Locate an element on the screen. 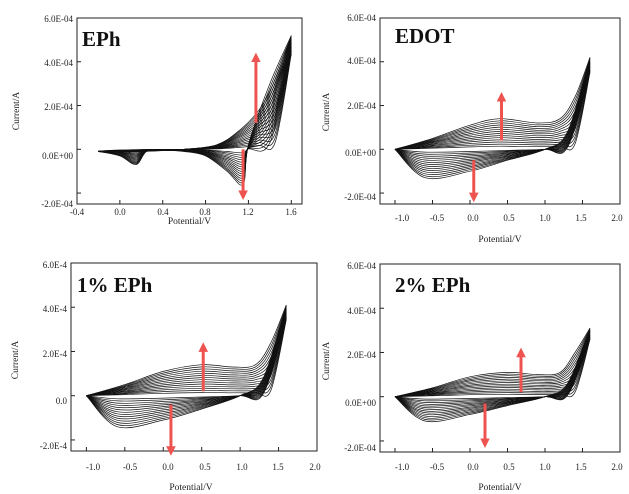 Image resolution: width=629 pixels, height=494 pixels. plot-frame is located at coordinates (500, 111).